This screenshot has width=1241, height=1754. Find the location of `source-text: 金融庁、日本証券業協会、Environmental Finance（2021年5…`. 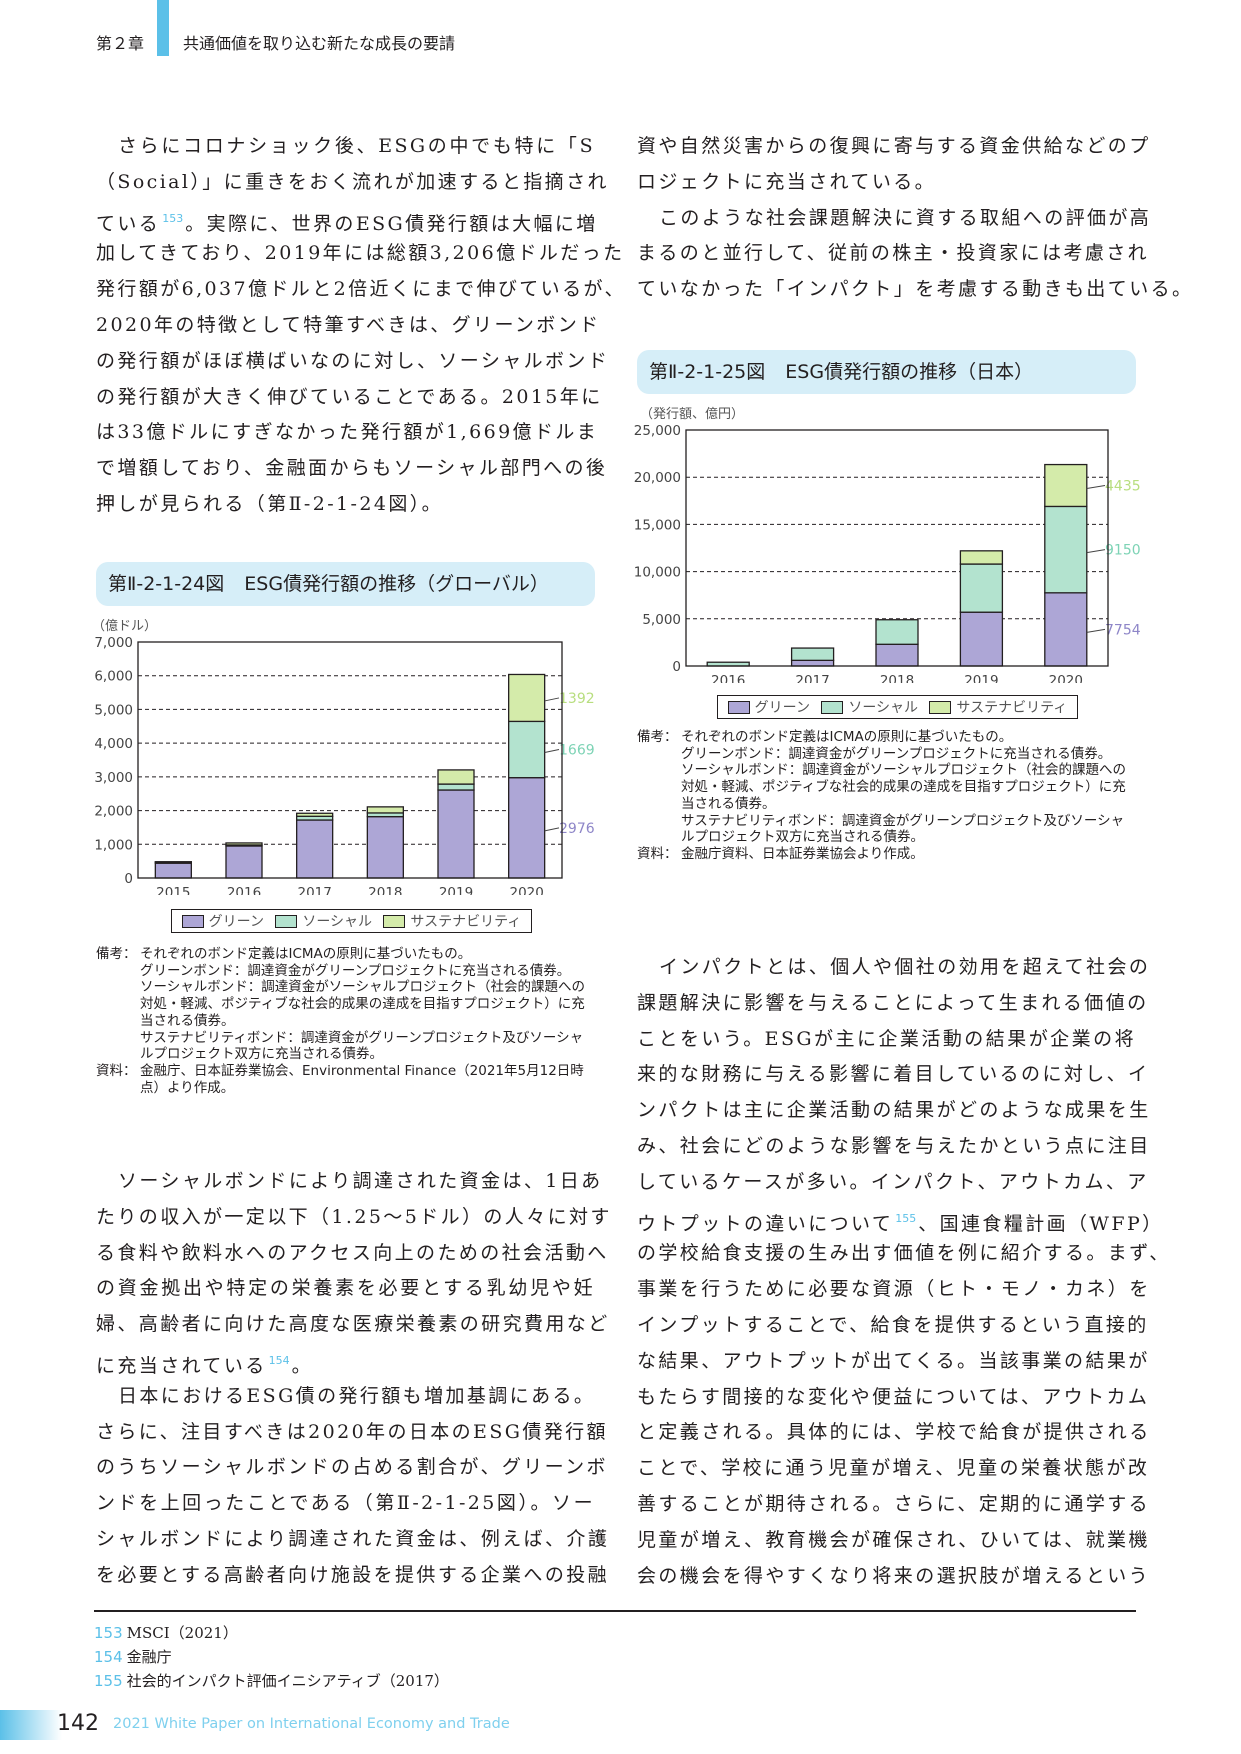

source-text: 金融庁、日本証券業協会、Environmental Finance（2021年5… is located at coordinates (362, 1079).